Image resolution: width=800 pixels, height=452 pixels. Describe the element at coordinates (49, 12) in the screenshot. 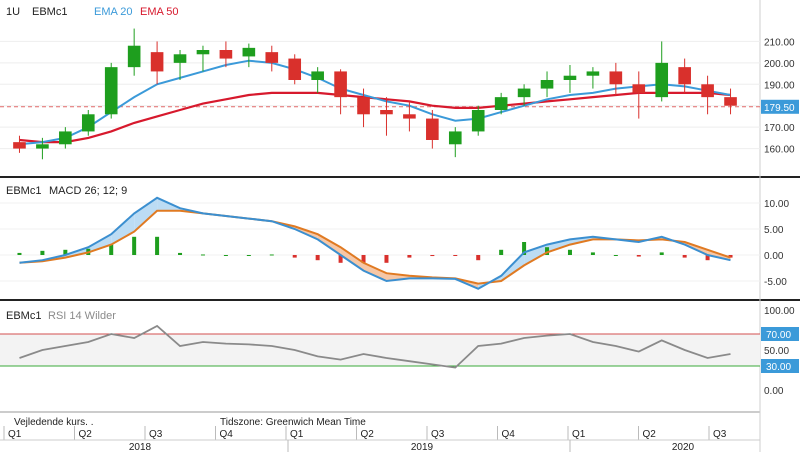

I see `symbol-label: EBMc1` at that location.